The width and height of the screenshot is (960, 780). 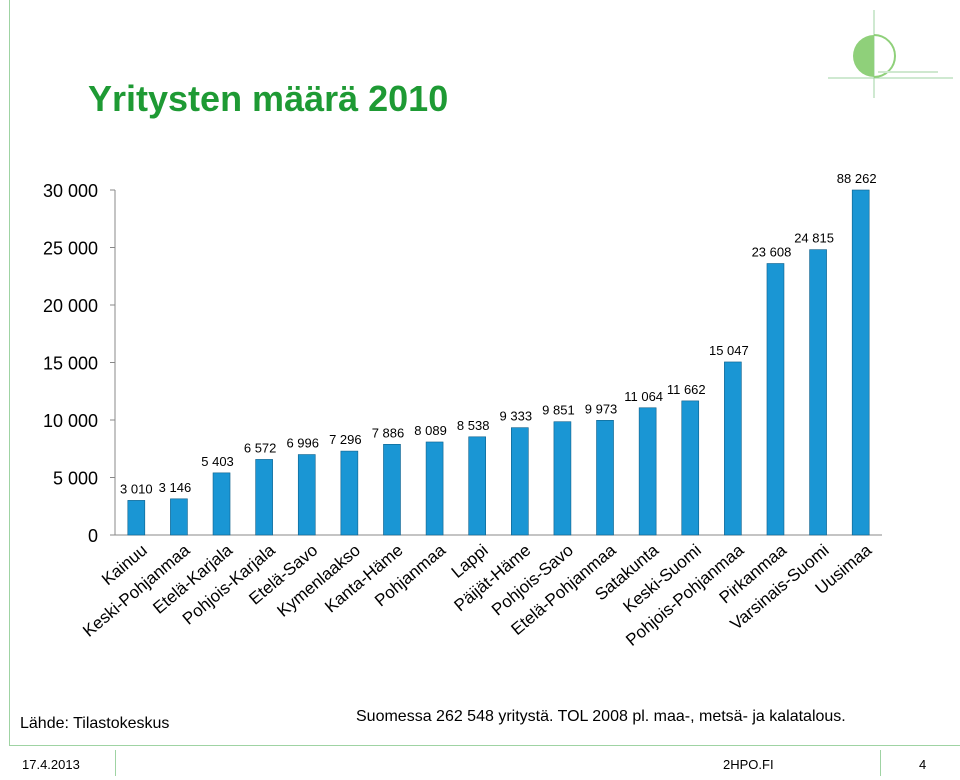 I want to click on y-tick-label: 20 000, so click(x=70, y=306).